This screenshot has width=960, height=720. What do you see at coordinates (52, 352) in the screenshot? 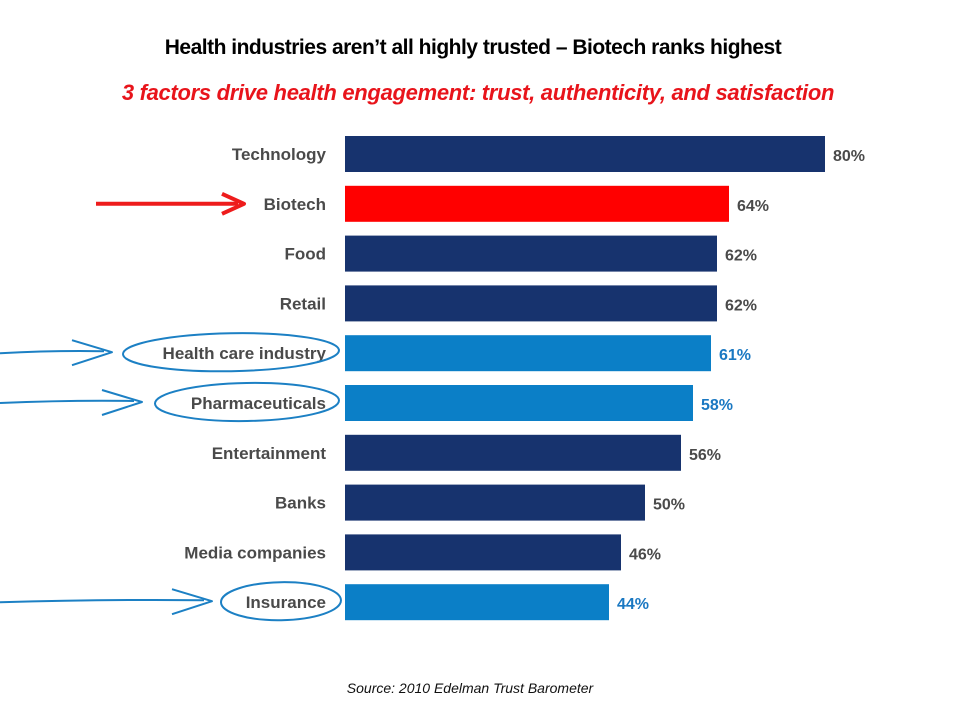
I see `annotation-arrow-shaft-health-care-industry` at bounding box center [52, 352].